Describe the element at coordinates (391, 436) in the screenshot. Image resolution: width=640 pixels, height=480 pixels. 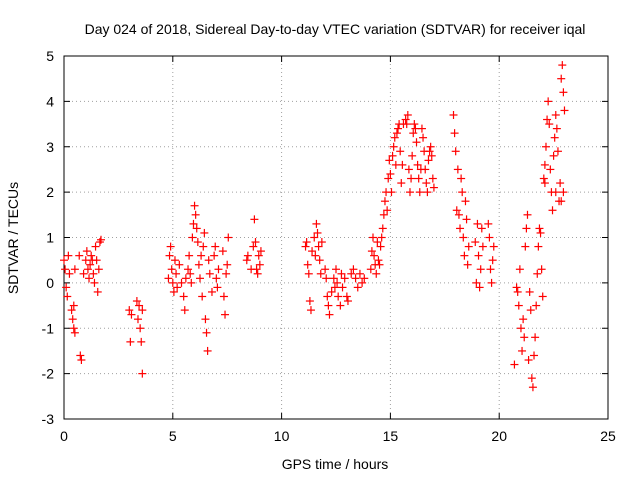
I see `x-tick-label: 15` at that location.